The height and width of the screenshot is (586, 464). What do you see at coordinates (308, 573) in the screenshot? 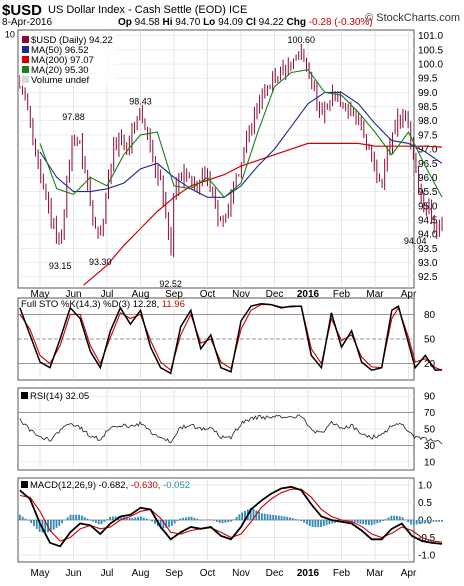
I see `x-tick-label-bottom: 2016` at bounding box center [308, 573].